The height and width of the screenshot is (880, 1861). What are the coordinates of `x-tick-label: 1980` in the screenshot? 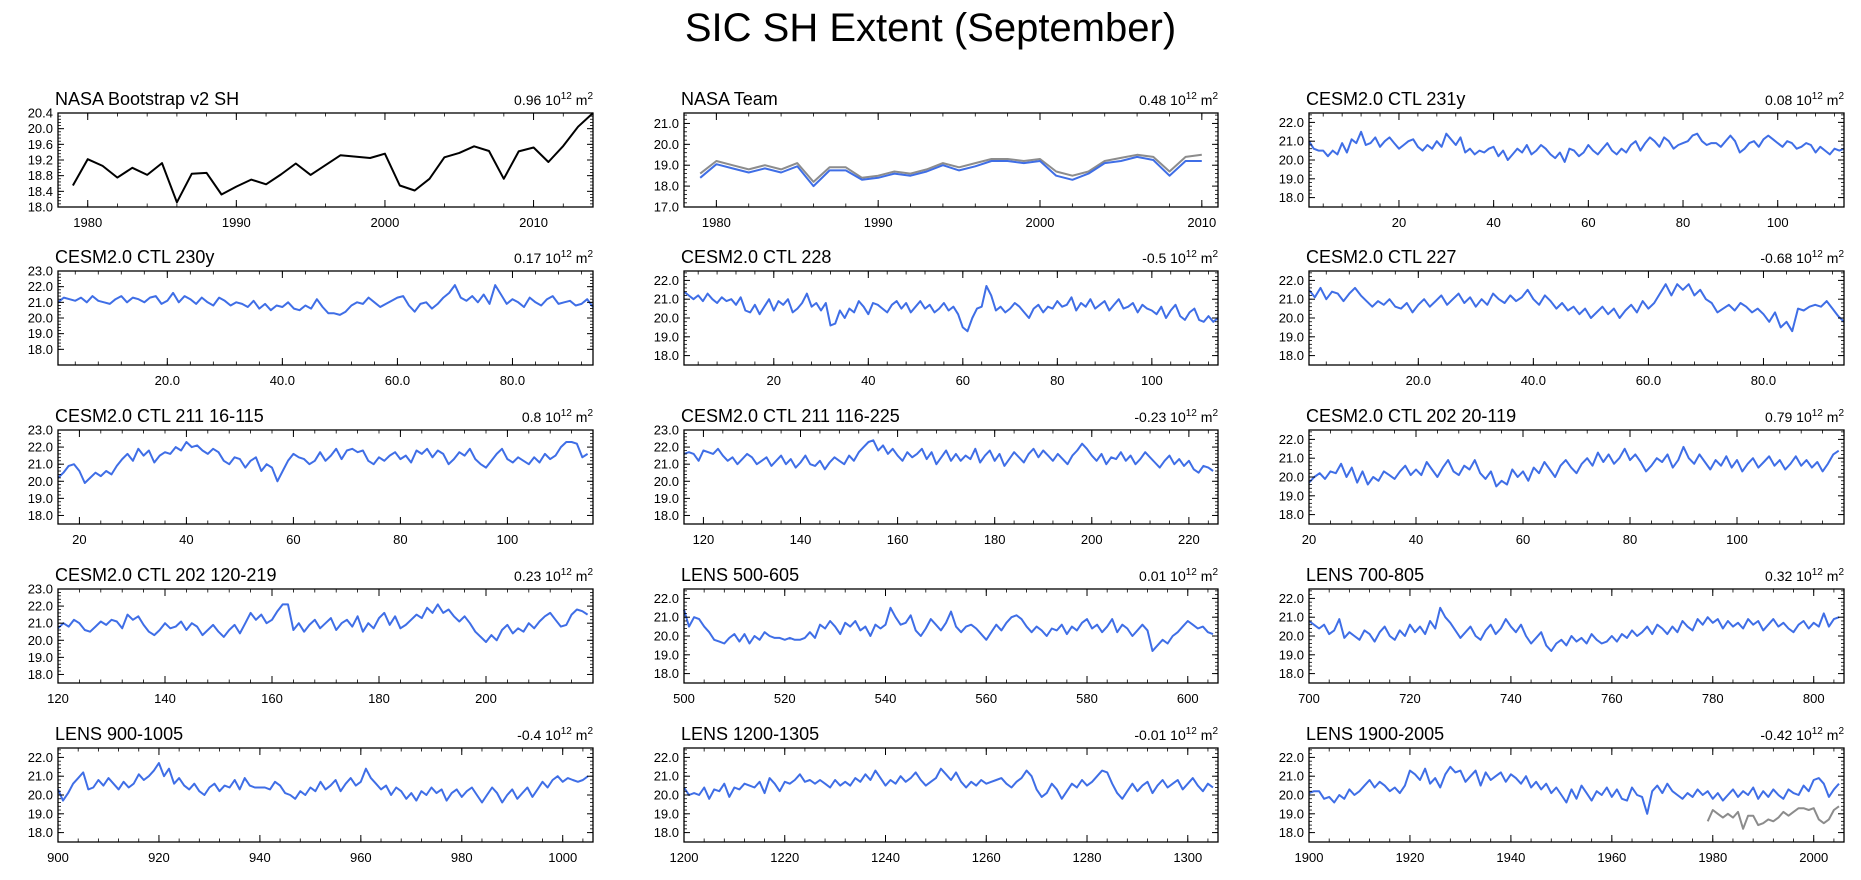 It's located at (87, 222).